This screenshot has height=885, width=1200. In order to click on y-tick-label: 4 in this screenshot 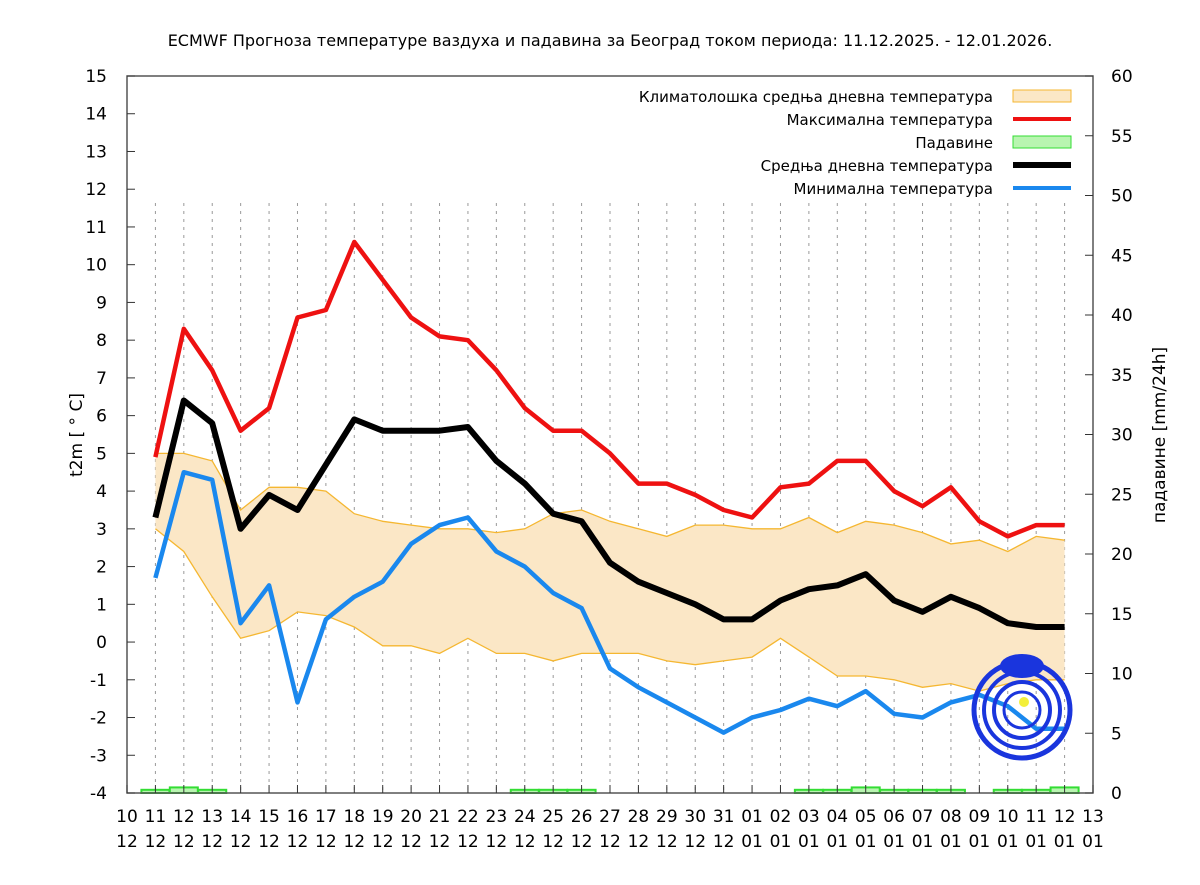, I will do `click(101, 492)`.